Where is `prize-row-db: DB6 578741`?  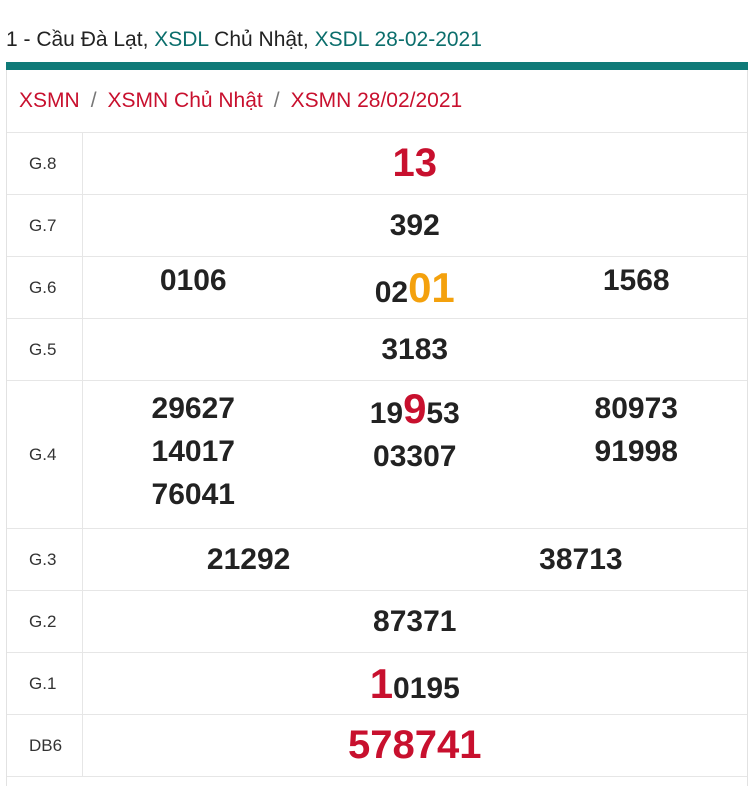 prize-row-db: DB6 578741 is located at coordinates (377, 745).